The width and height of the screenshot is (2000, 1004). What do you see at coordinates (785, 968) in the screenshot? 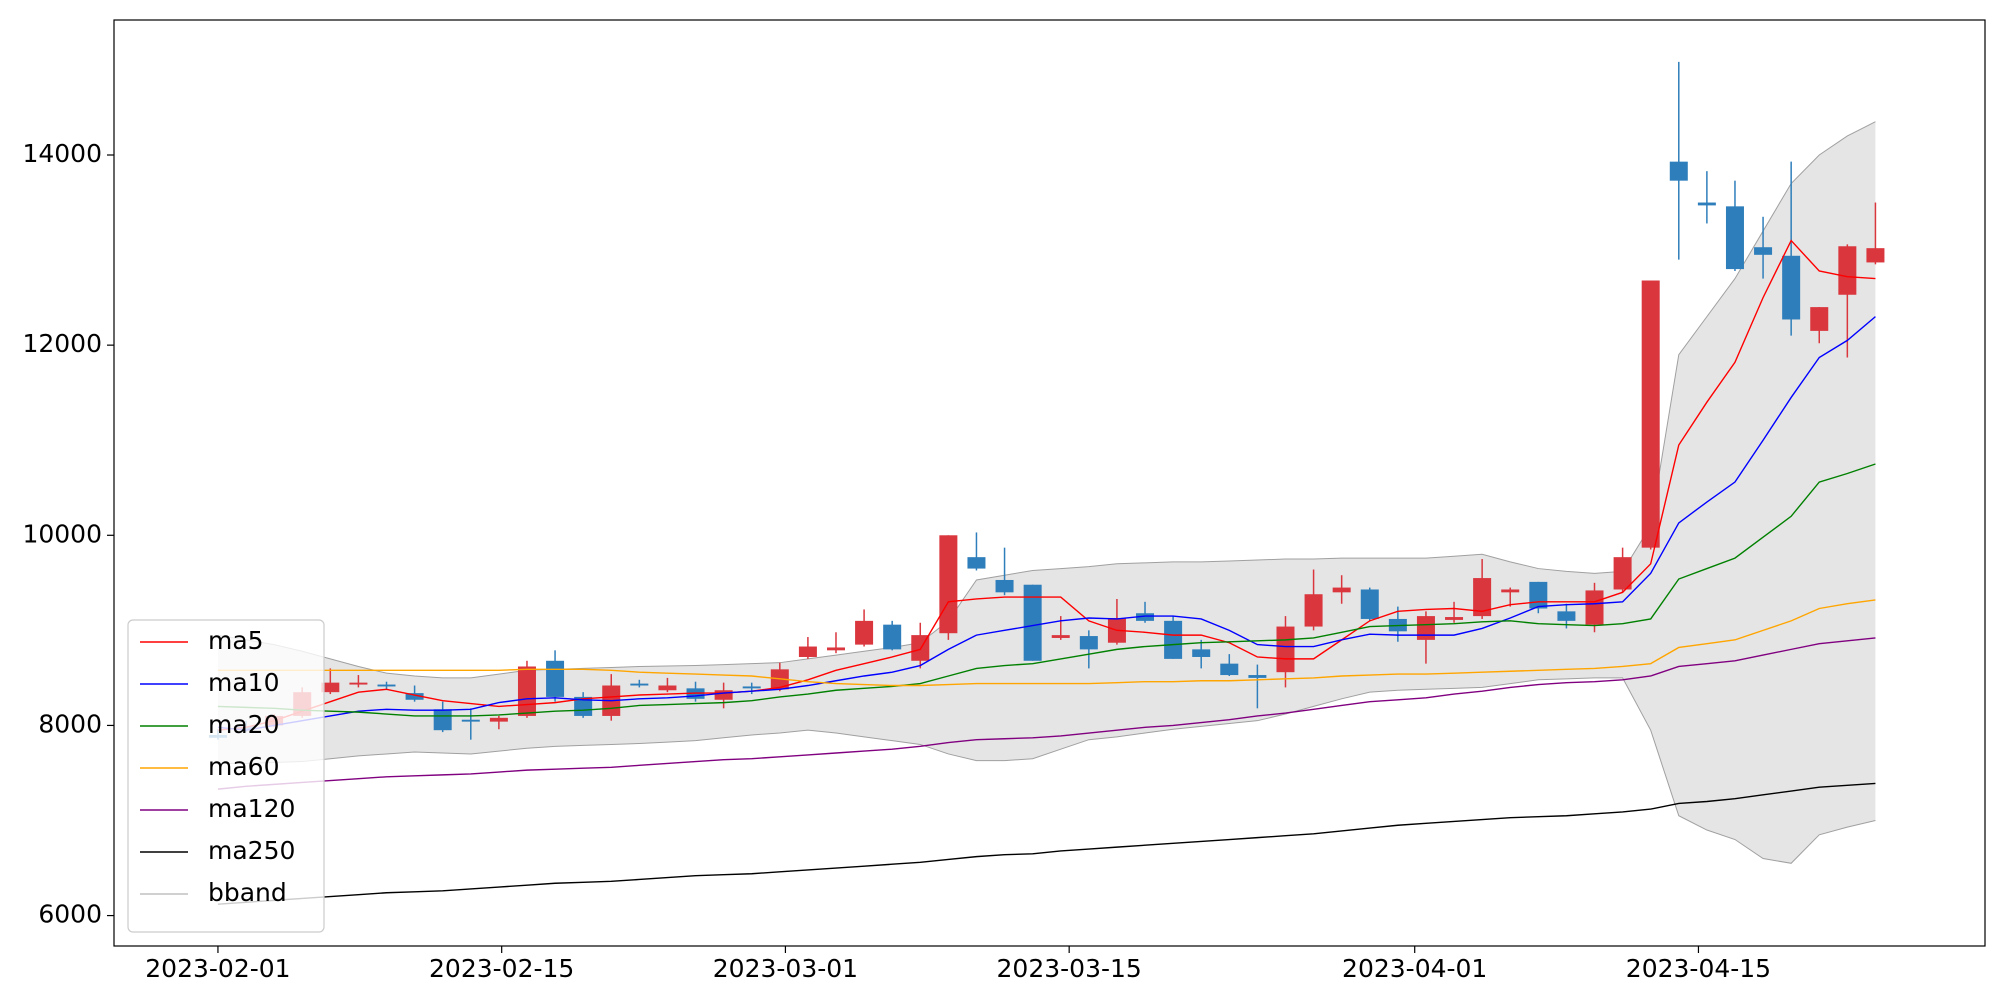
I see `x-tick-label: 2023-03-01` at bounding box center [785, 968].